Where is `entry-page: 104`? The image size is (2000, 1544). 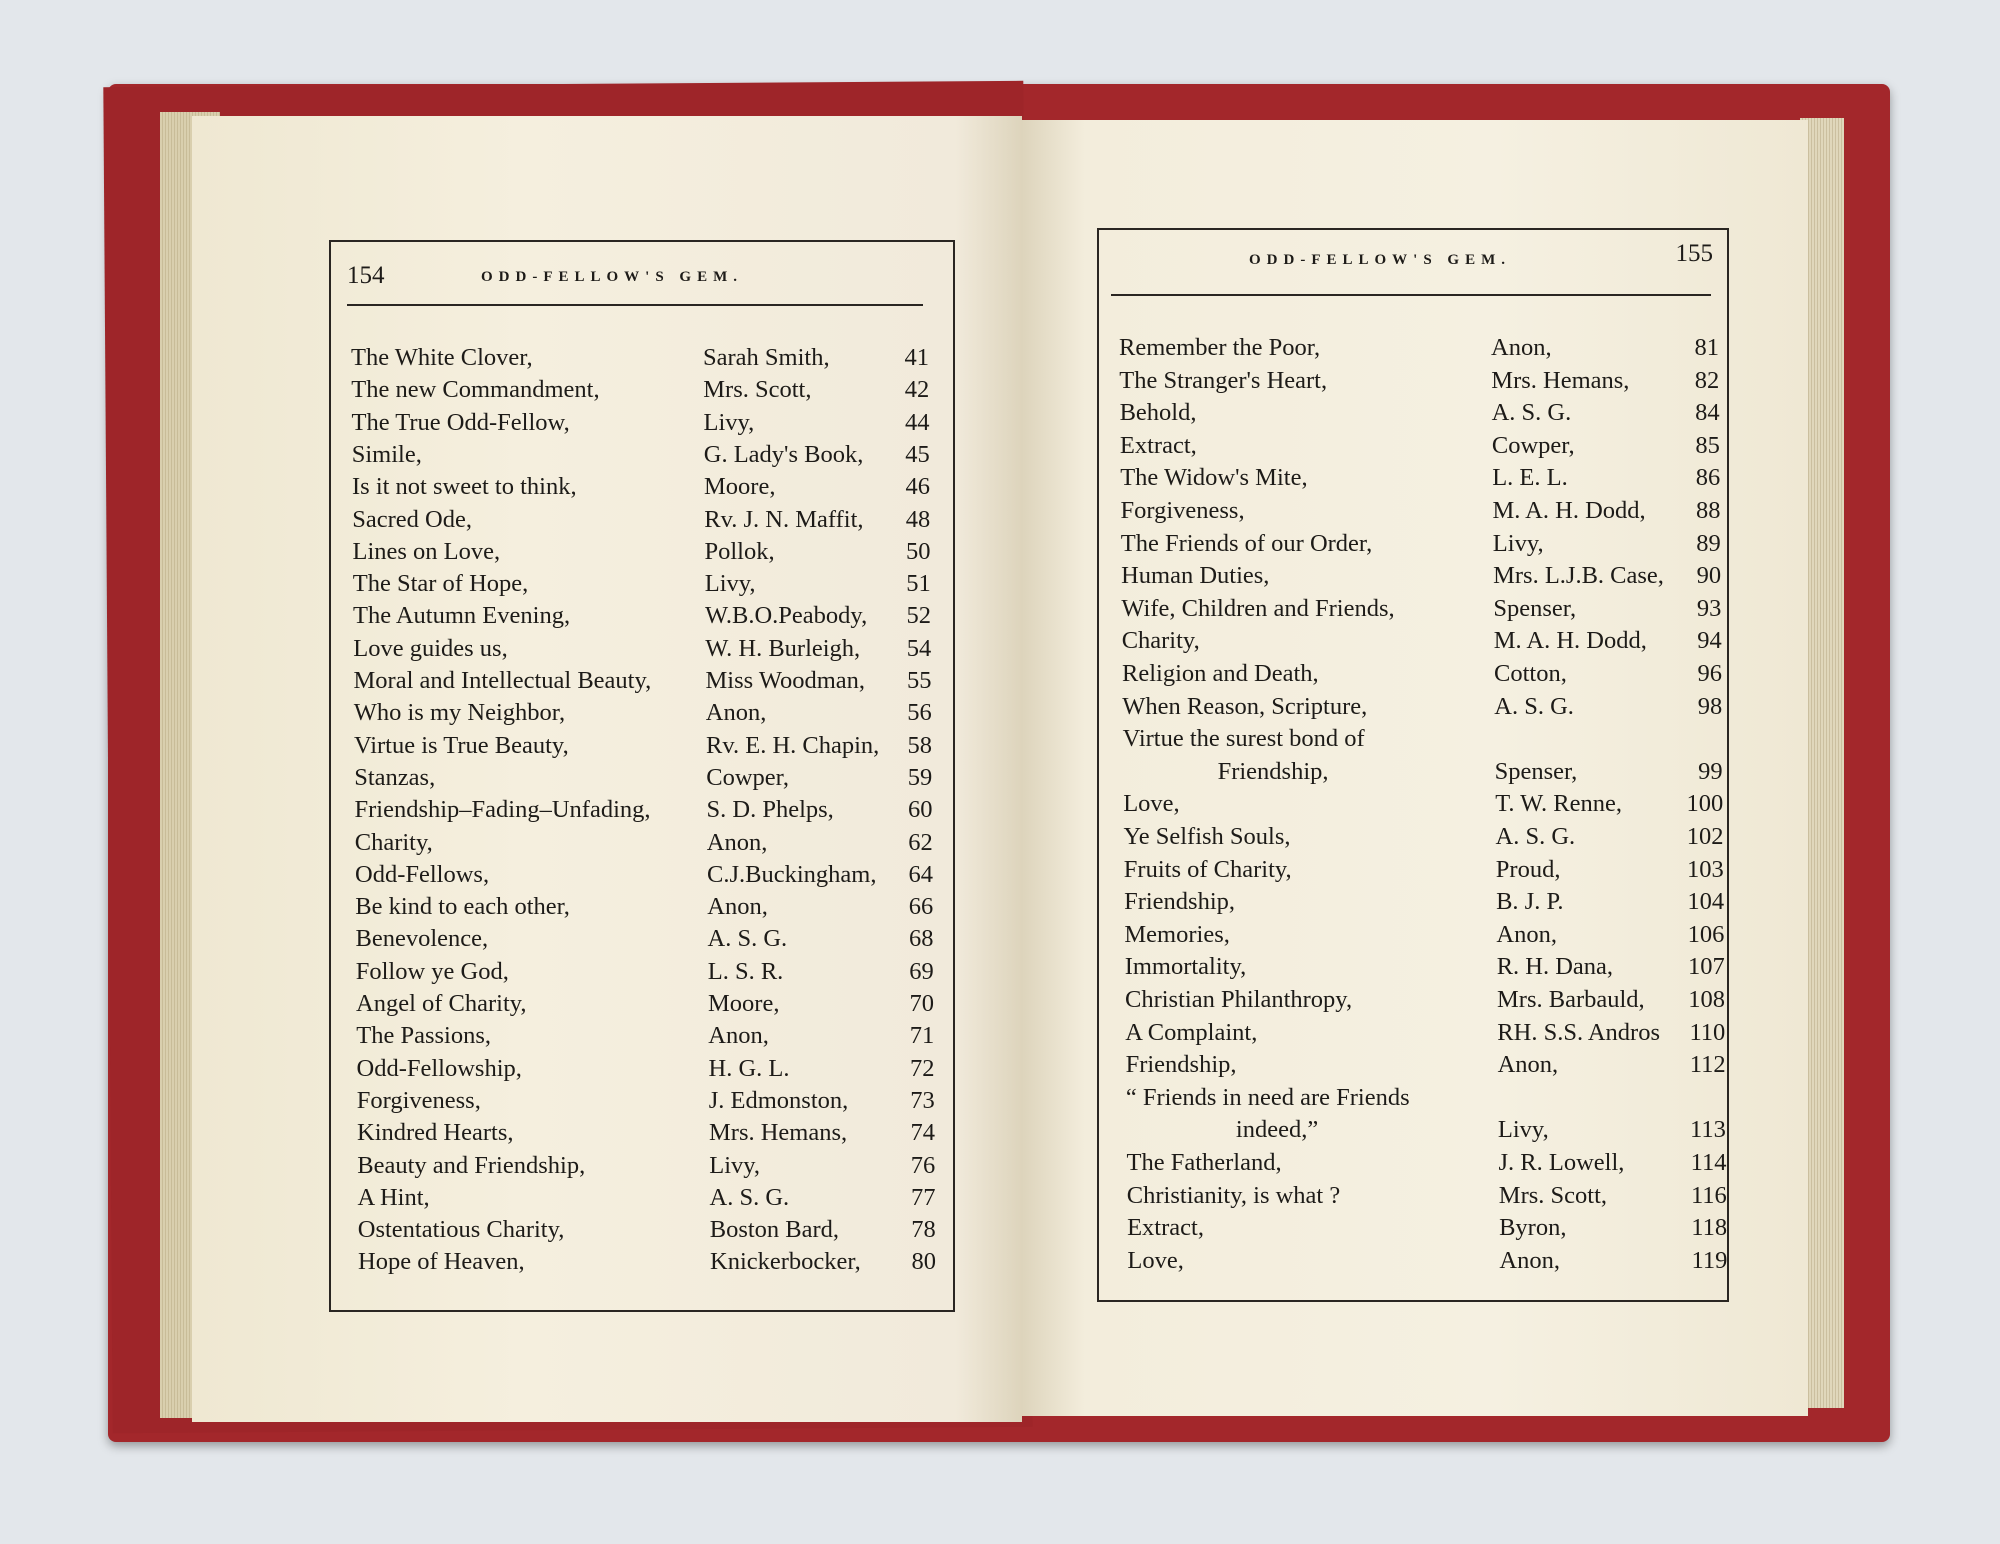
entry-page: 104 is located at coordinates (1706, 902).